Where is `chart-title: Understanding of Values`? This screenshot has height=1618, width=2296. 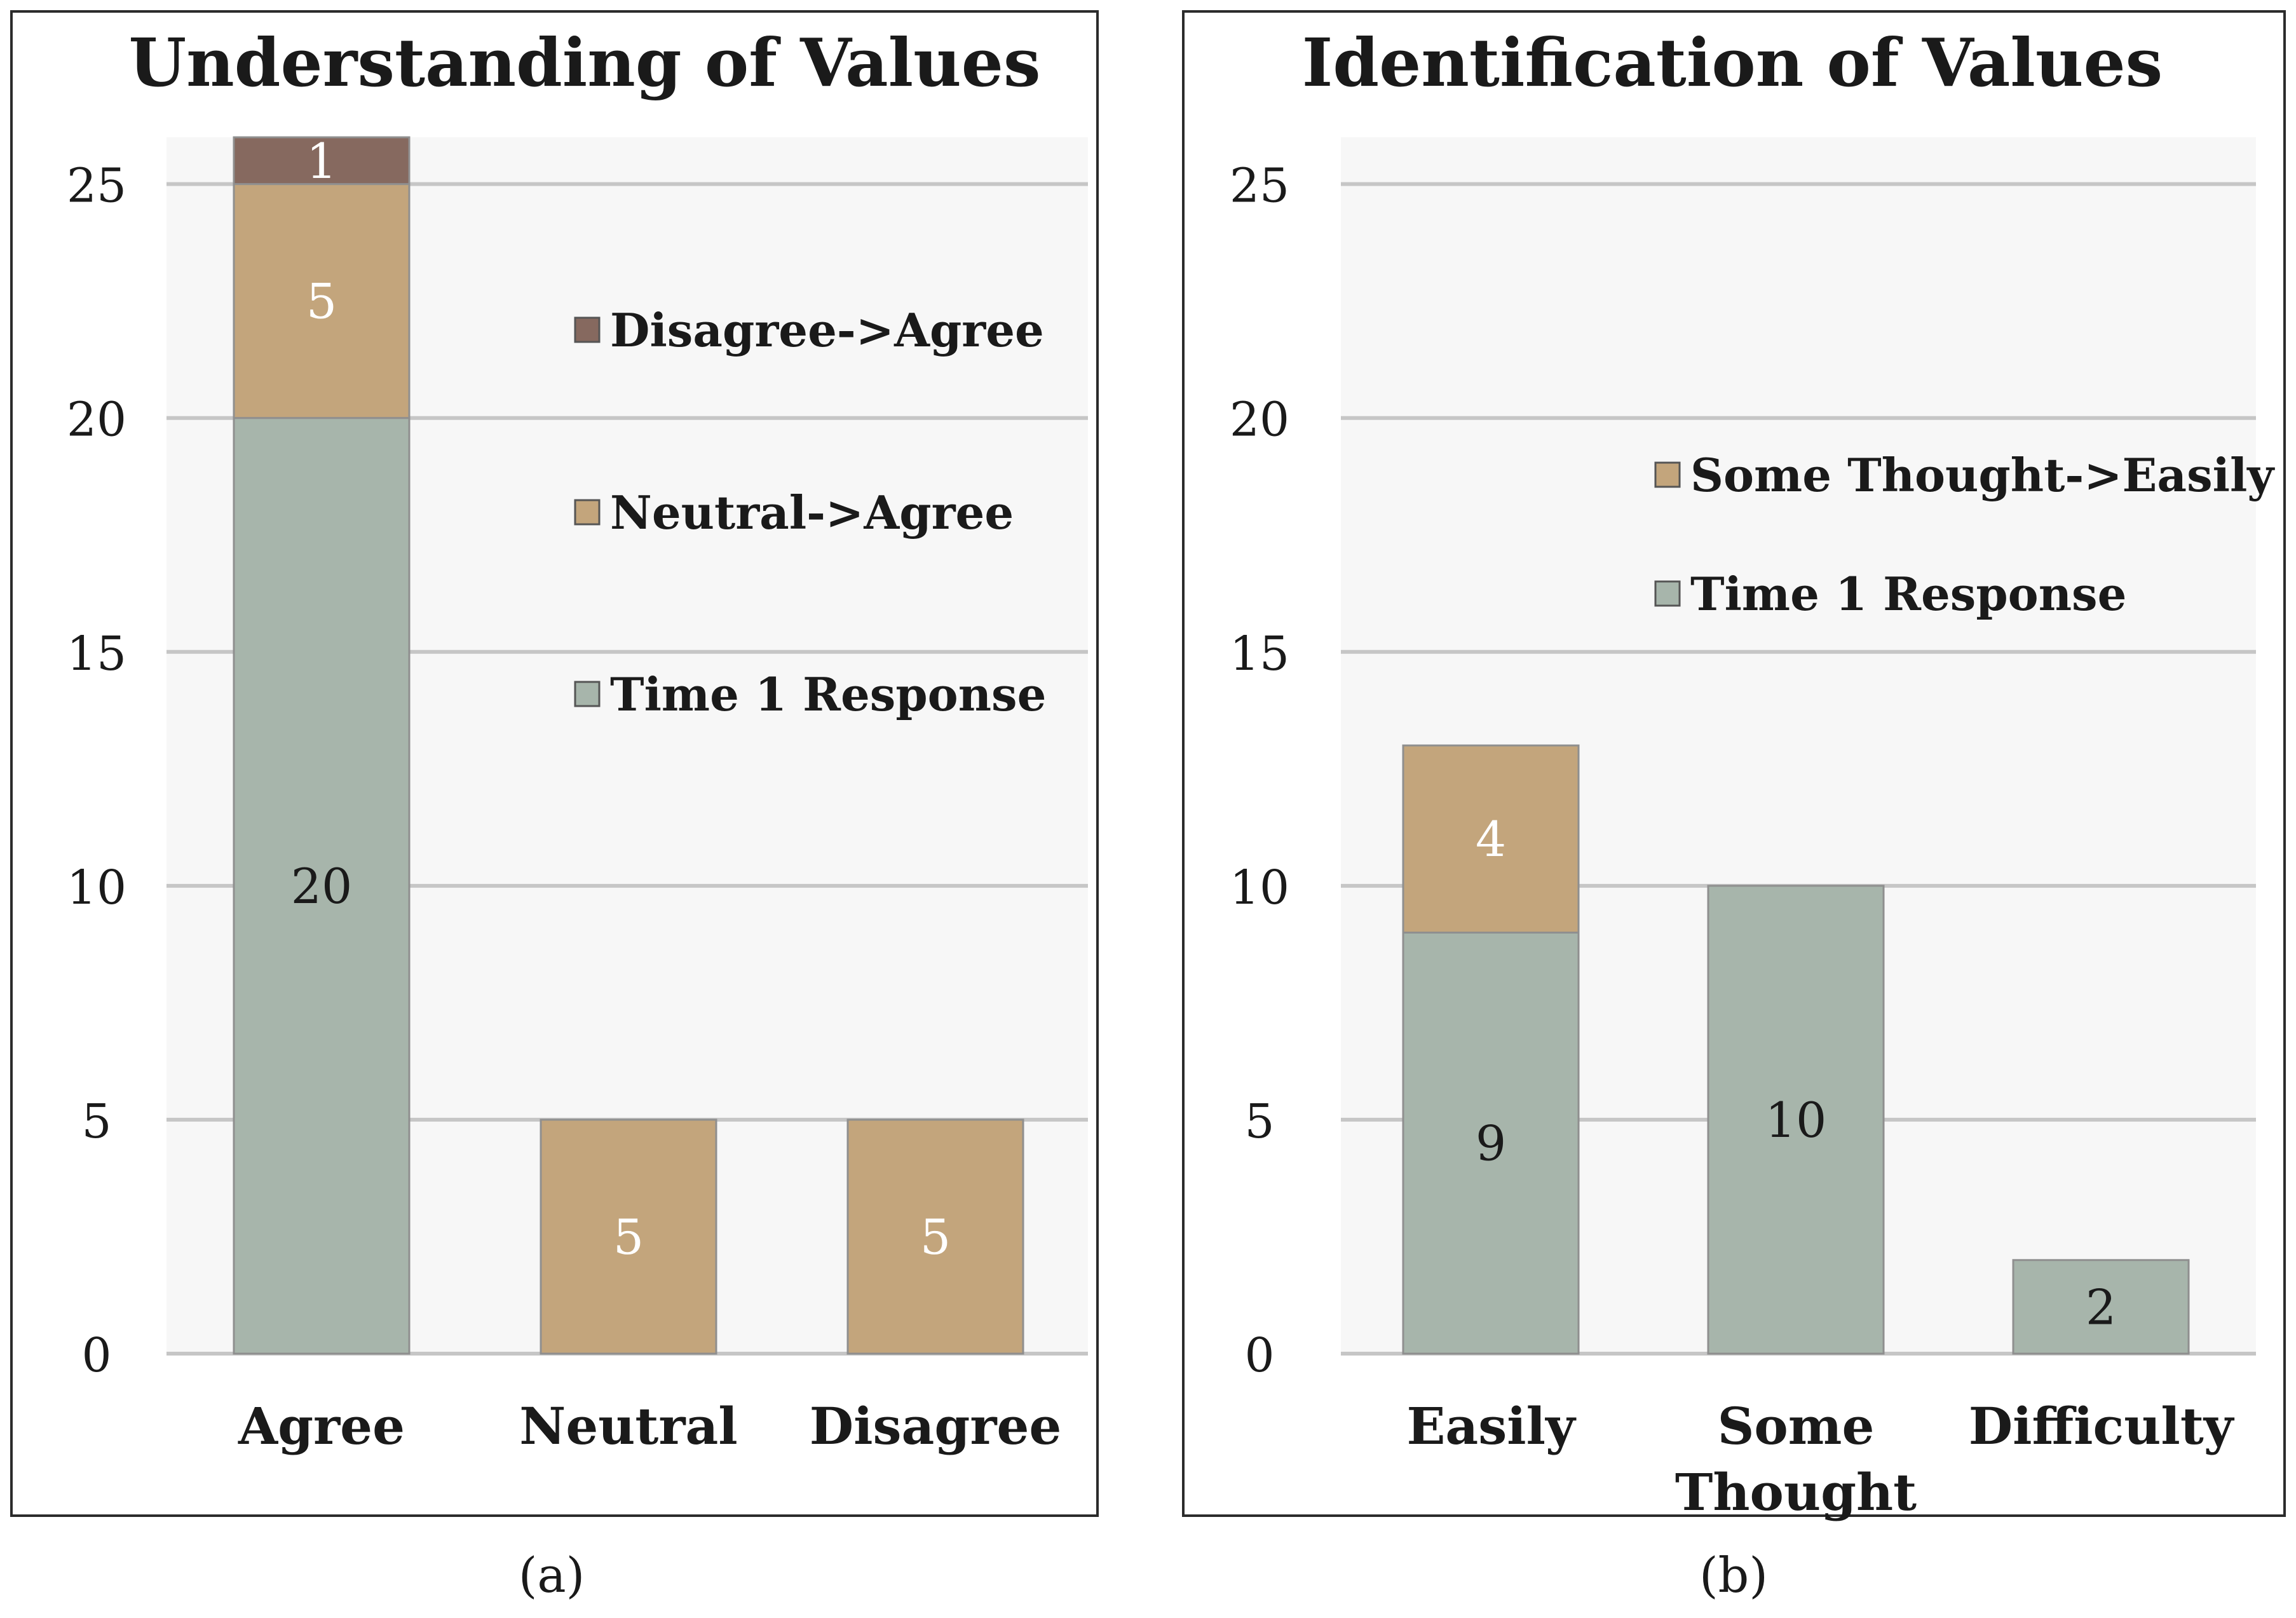 chart-title: Understanding of Values is located at coordinates (584, 63).